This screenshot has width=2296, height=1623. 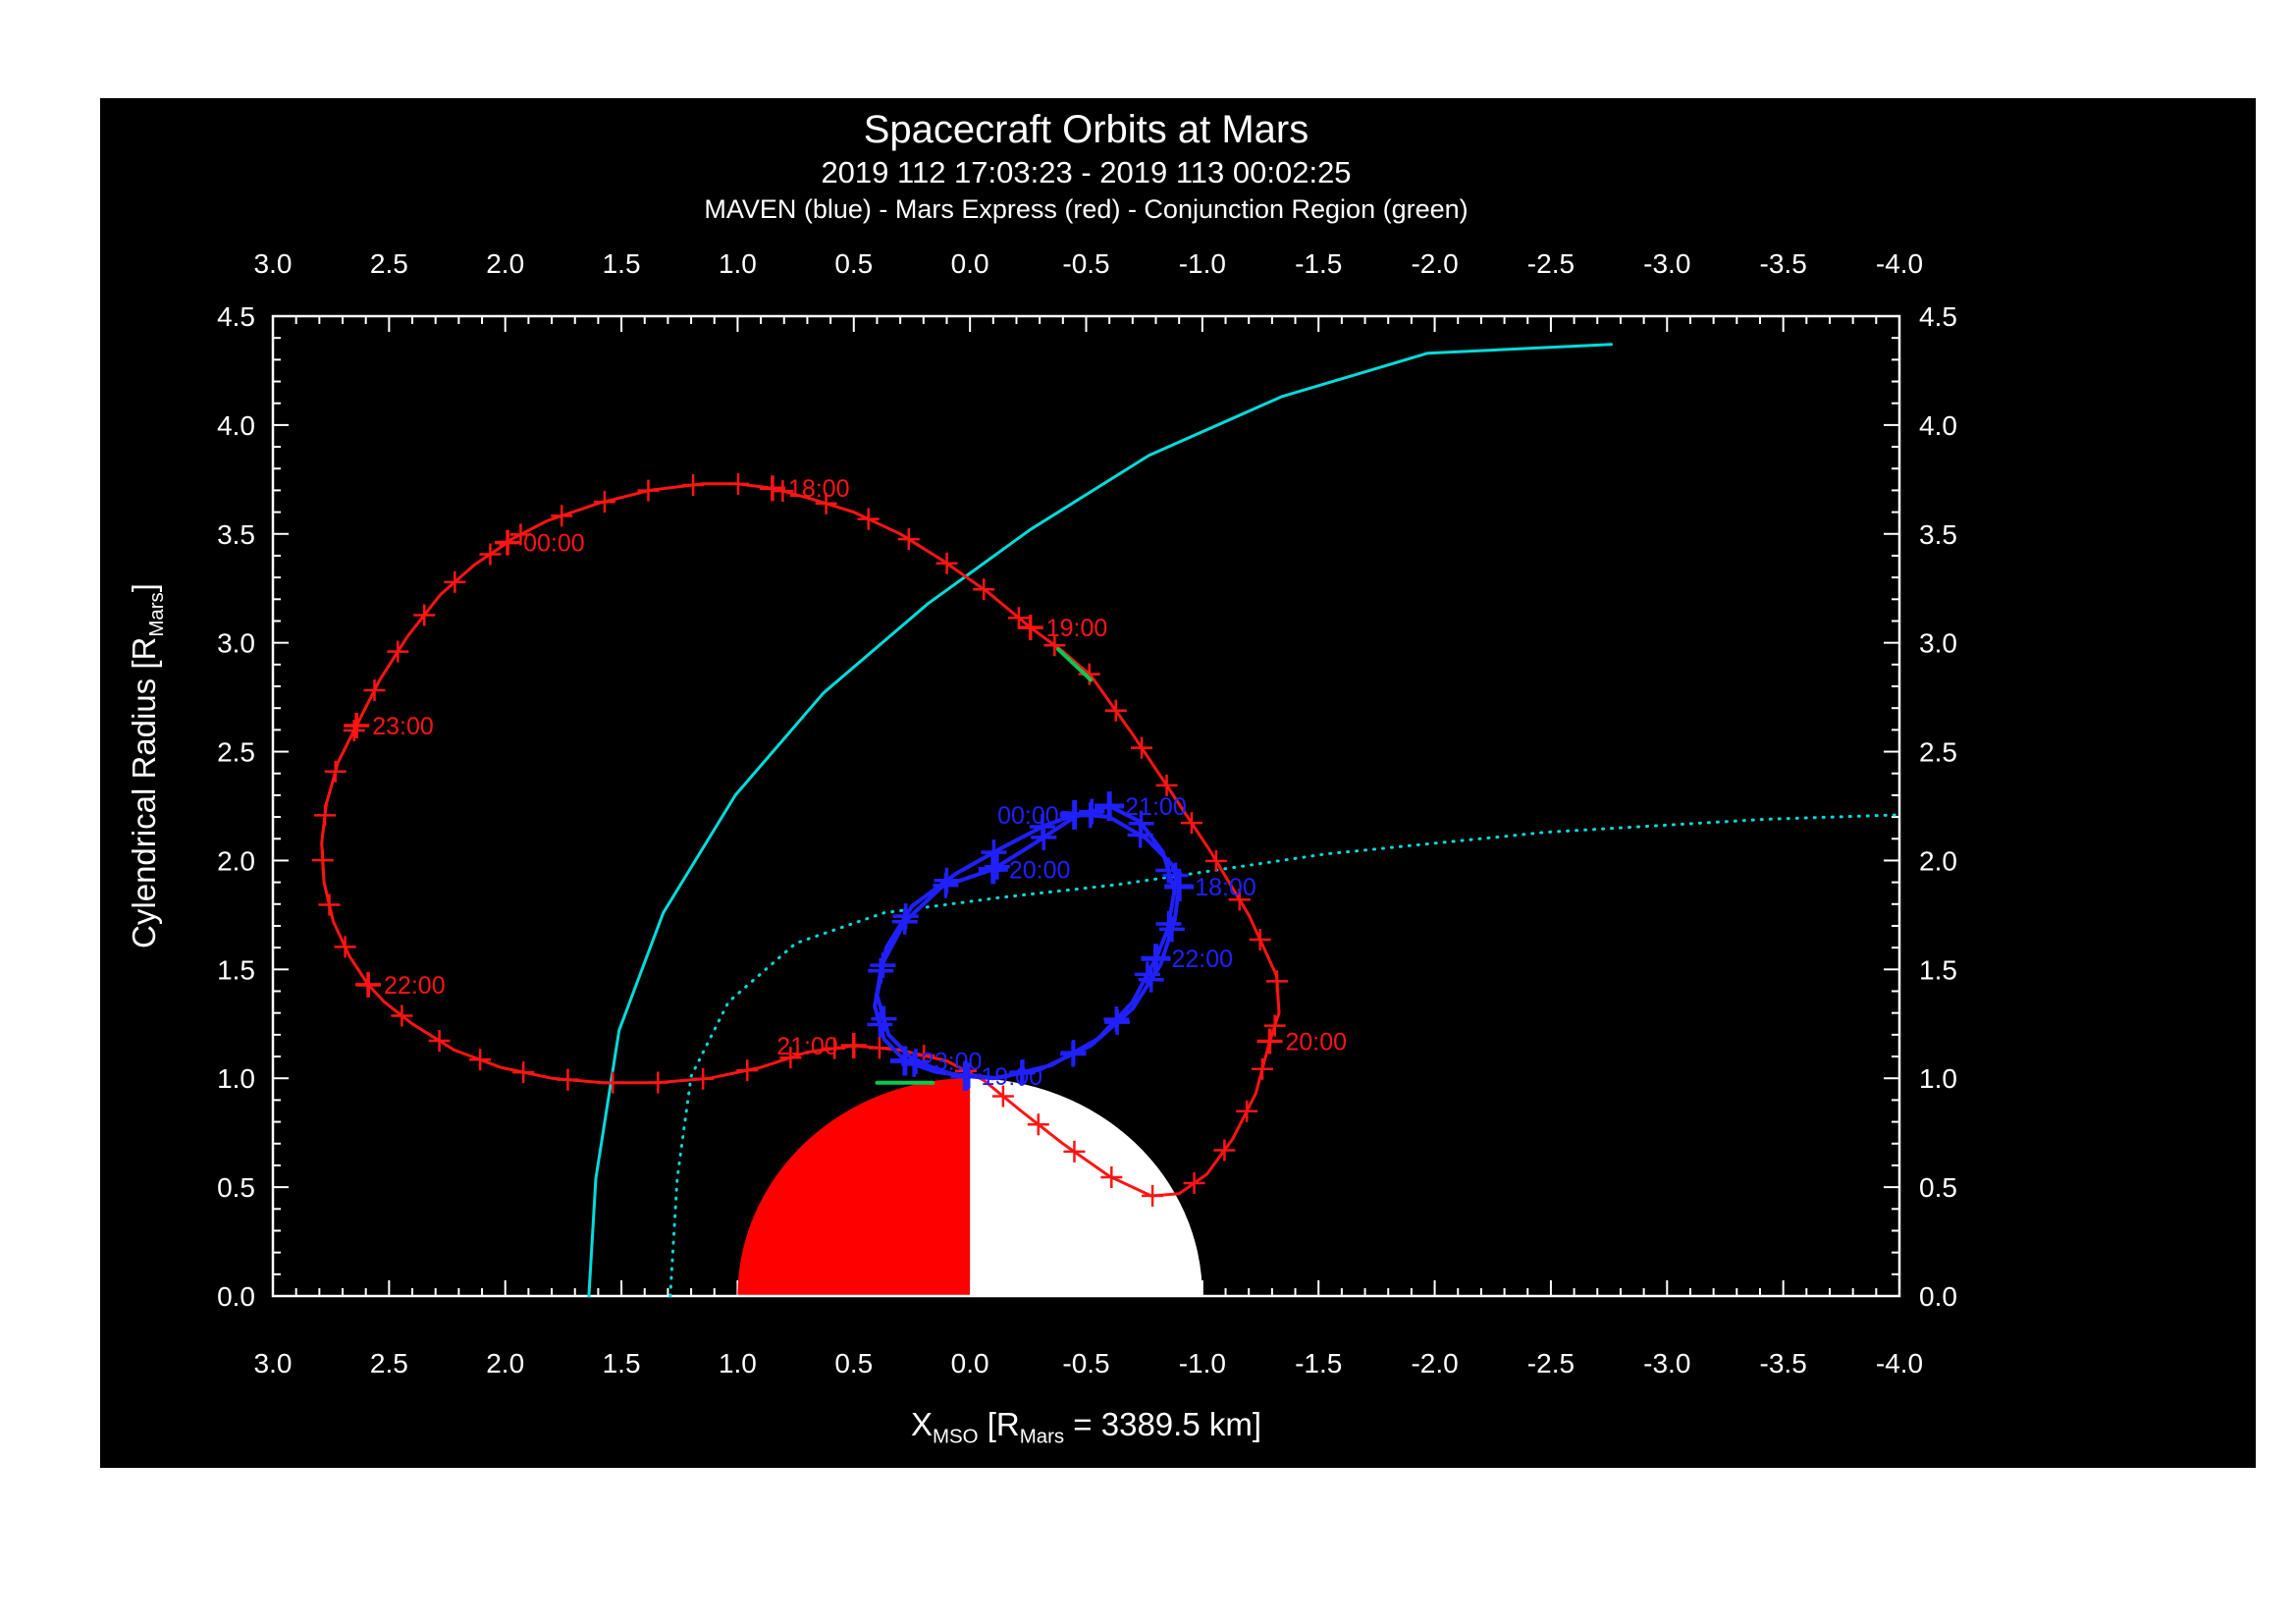 I want to click on mars-disk, so click(x=970, y=1187).